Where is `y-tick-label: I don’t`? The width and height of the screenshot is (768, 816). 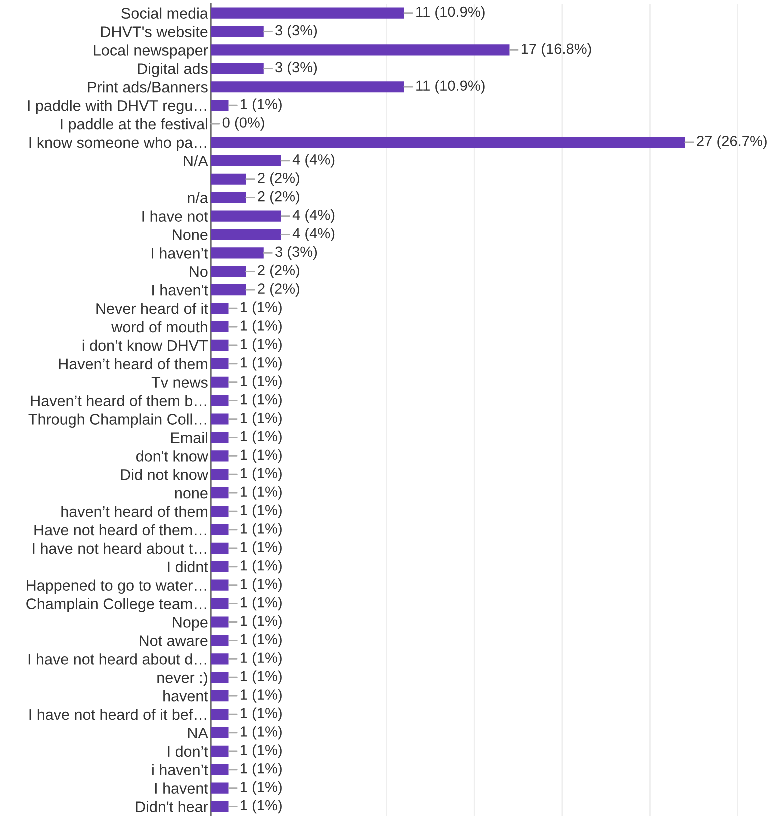
y-tick-label: I don’t is located at coordinates (188, 752).